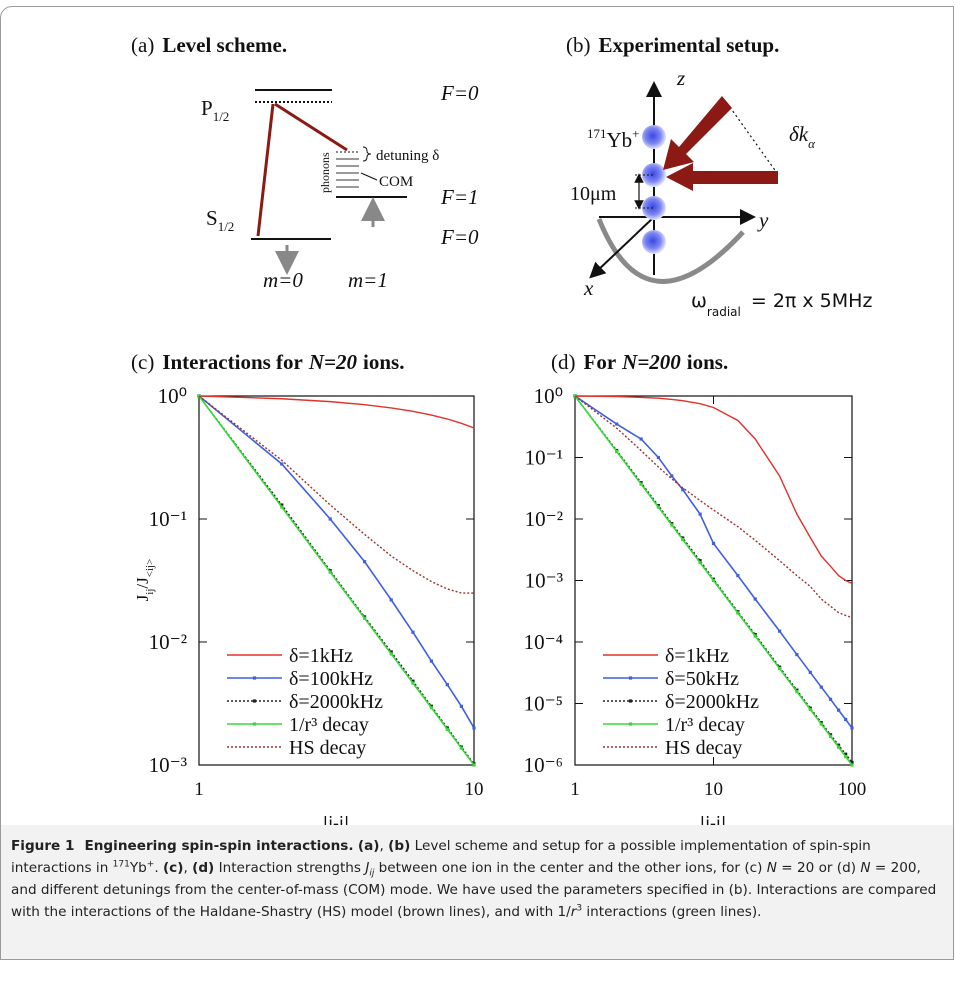 Image resolution: width=955 pixels, height=991 pixels. What do you see at coordinates (142, 583) in the screenshot?
I see `y-axis-label: /J` at bounding box center [142, 583].